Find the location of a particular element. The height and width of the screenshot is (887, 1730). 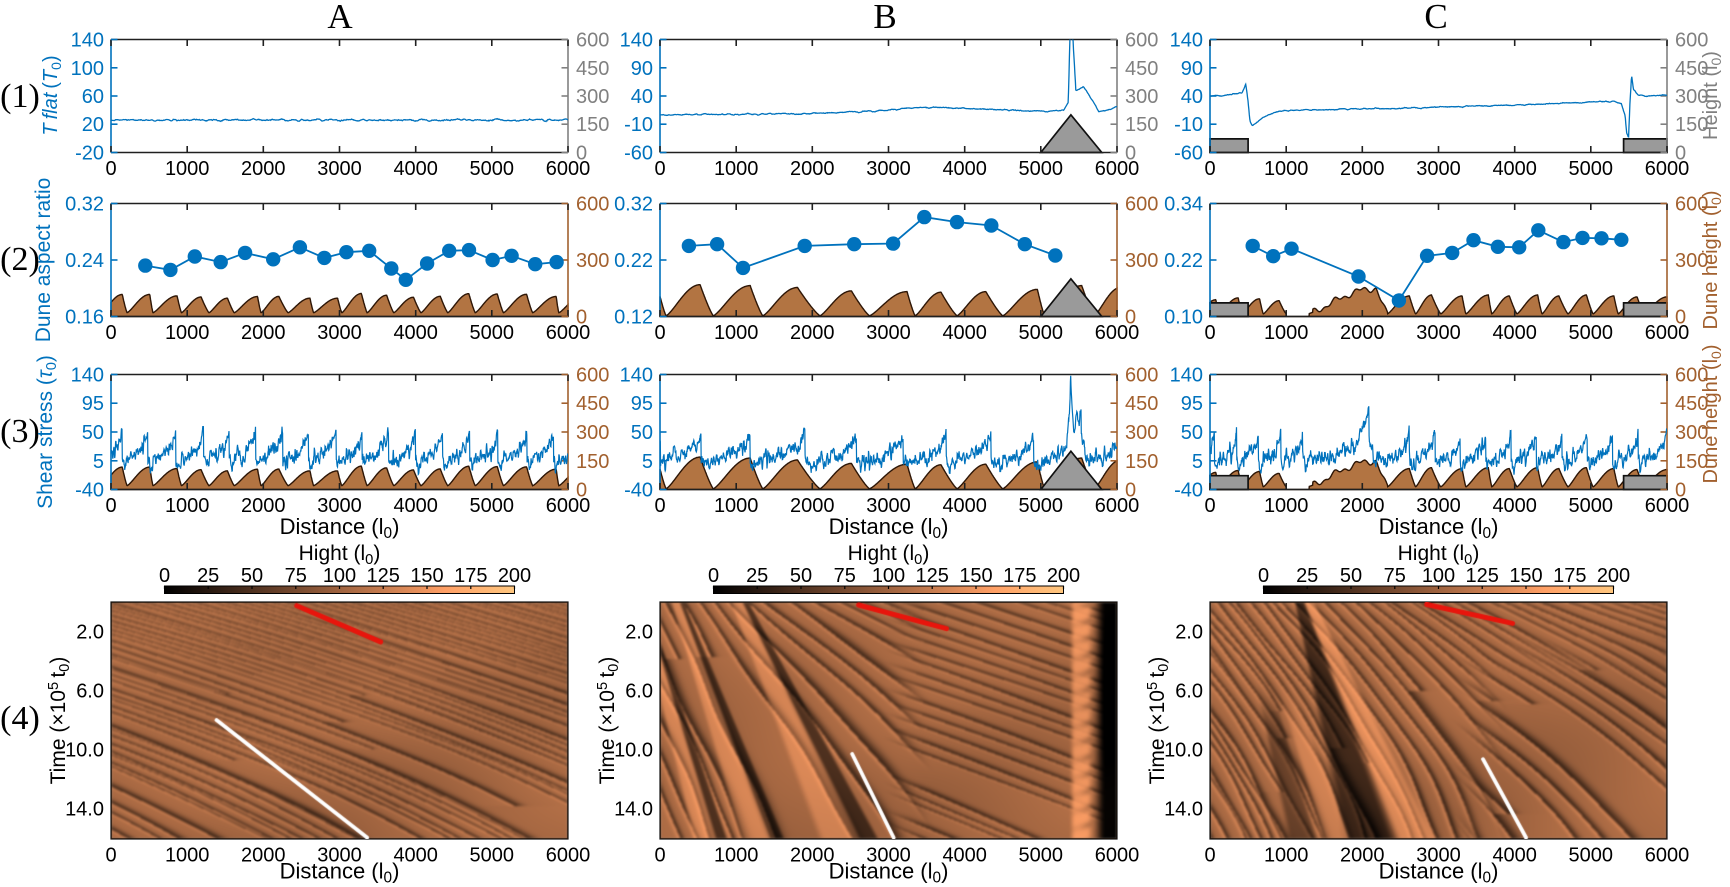

svg-text: T flat (T0) is located at coordinates (52, 95).